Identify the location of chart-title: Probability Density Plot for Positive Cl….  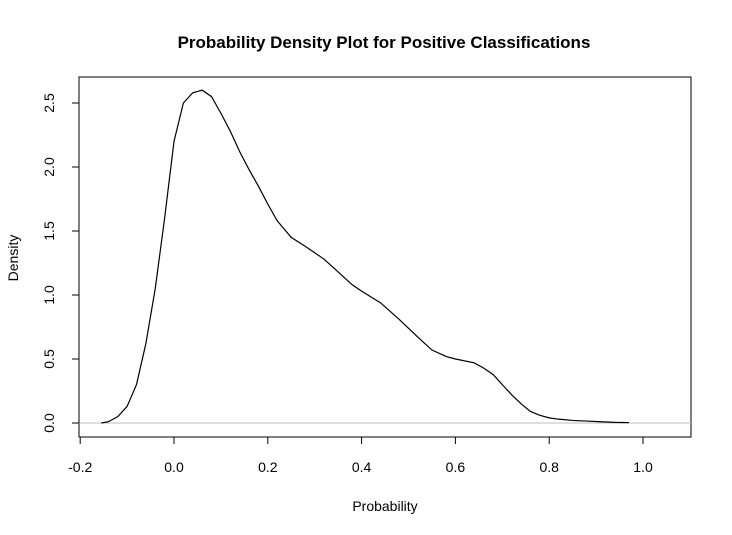
(384, 42).